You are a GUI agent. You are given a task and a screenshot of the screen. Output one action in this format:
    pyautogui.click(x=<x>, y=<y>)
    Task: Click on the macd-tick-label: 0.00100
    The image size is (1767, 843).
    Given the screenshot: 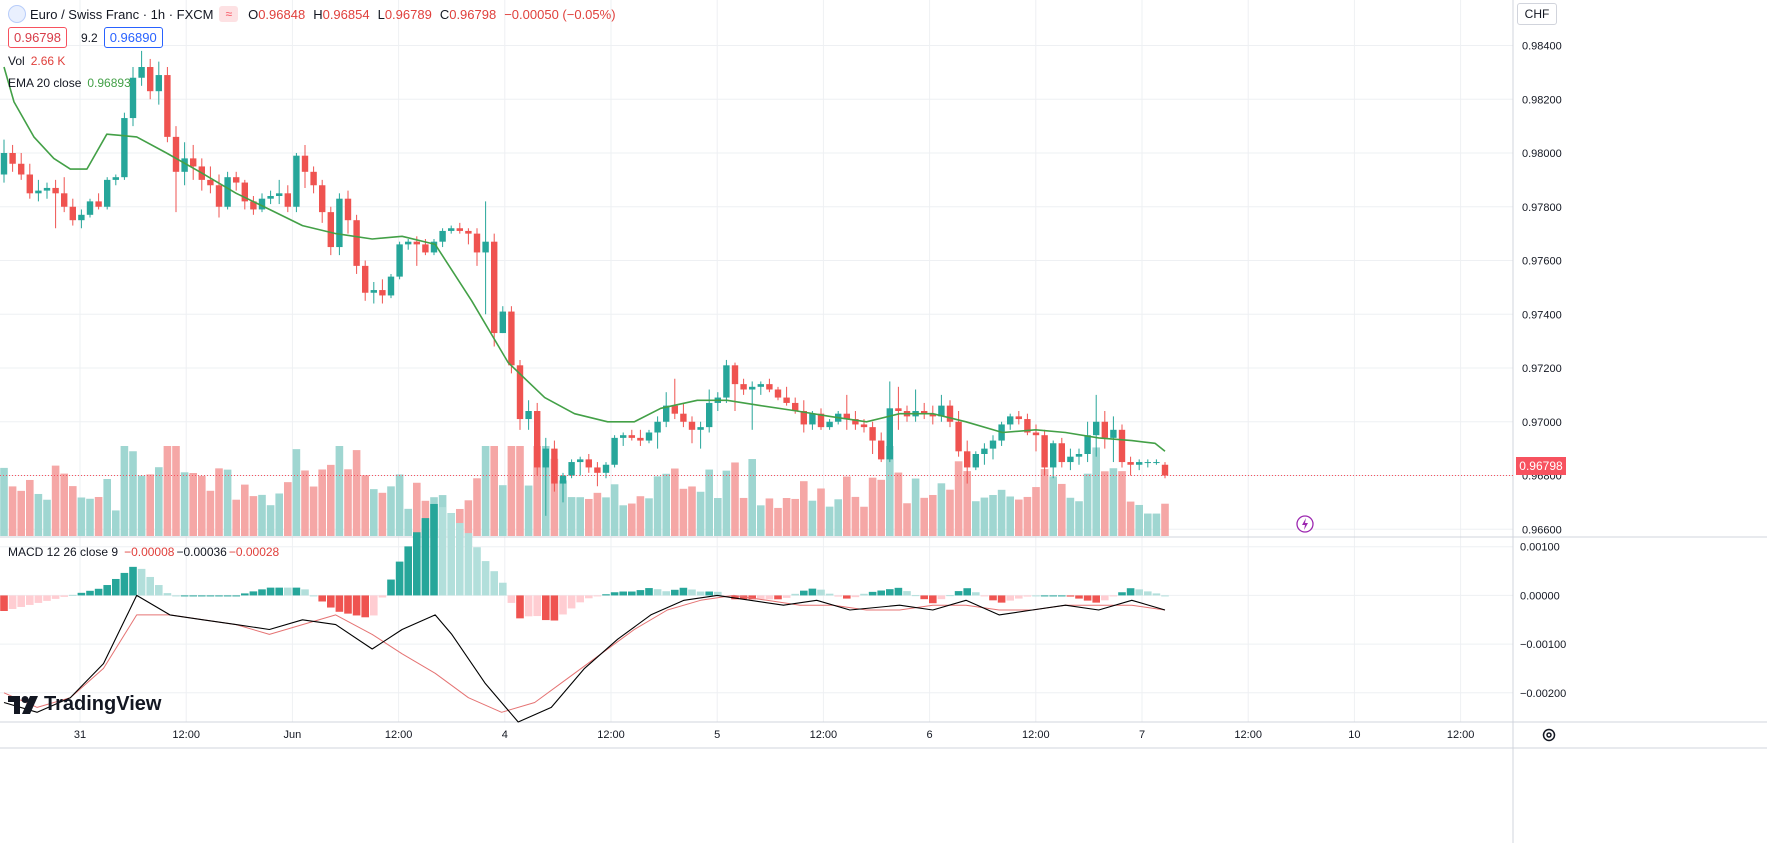 What is the action you would take?
    pyautogui.click(x=1540, y=548)
    